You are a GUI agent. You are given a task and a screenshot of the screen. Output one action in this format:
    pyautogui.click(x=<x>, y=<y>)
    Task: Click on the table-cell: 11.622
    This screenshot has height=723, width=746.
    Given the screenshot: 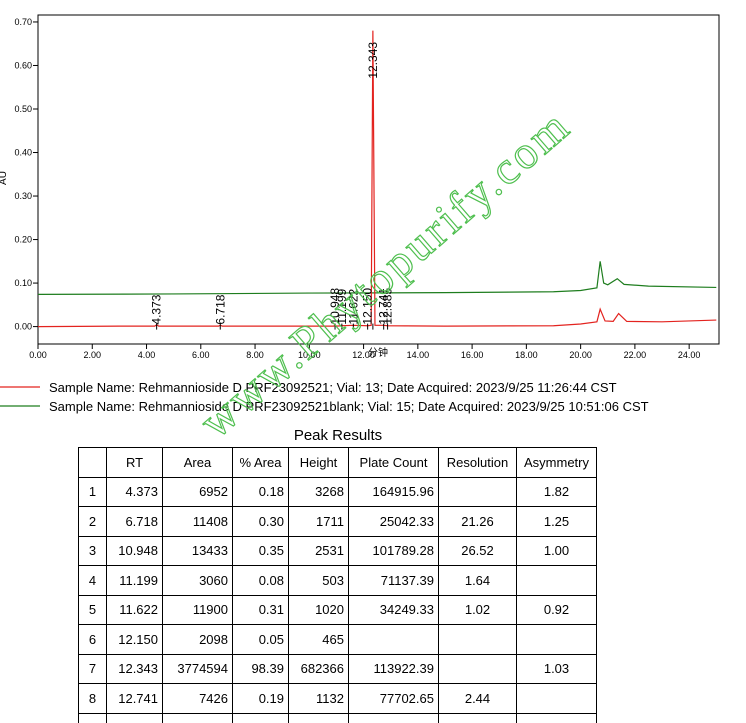 What is the action you would take?
    pyautogui.click(x=134, y=609)
    